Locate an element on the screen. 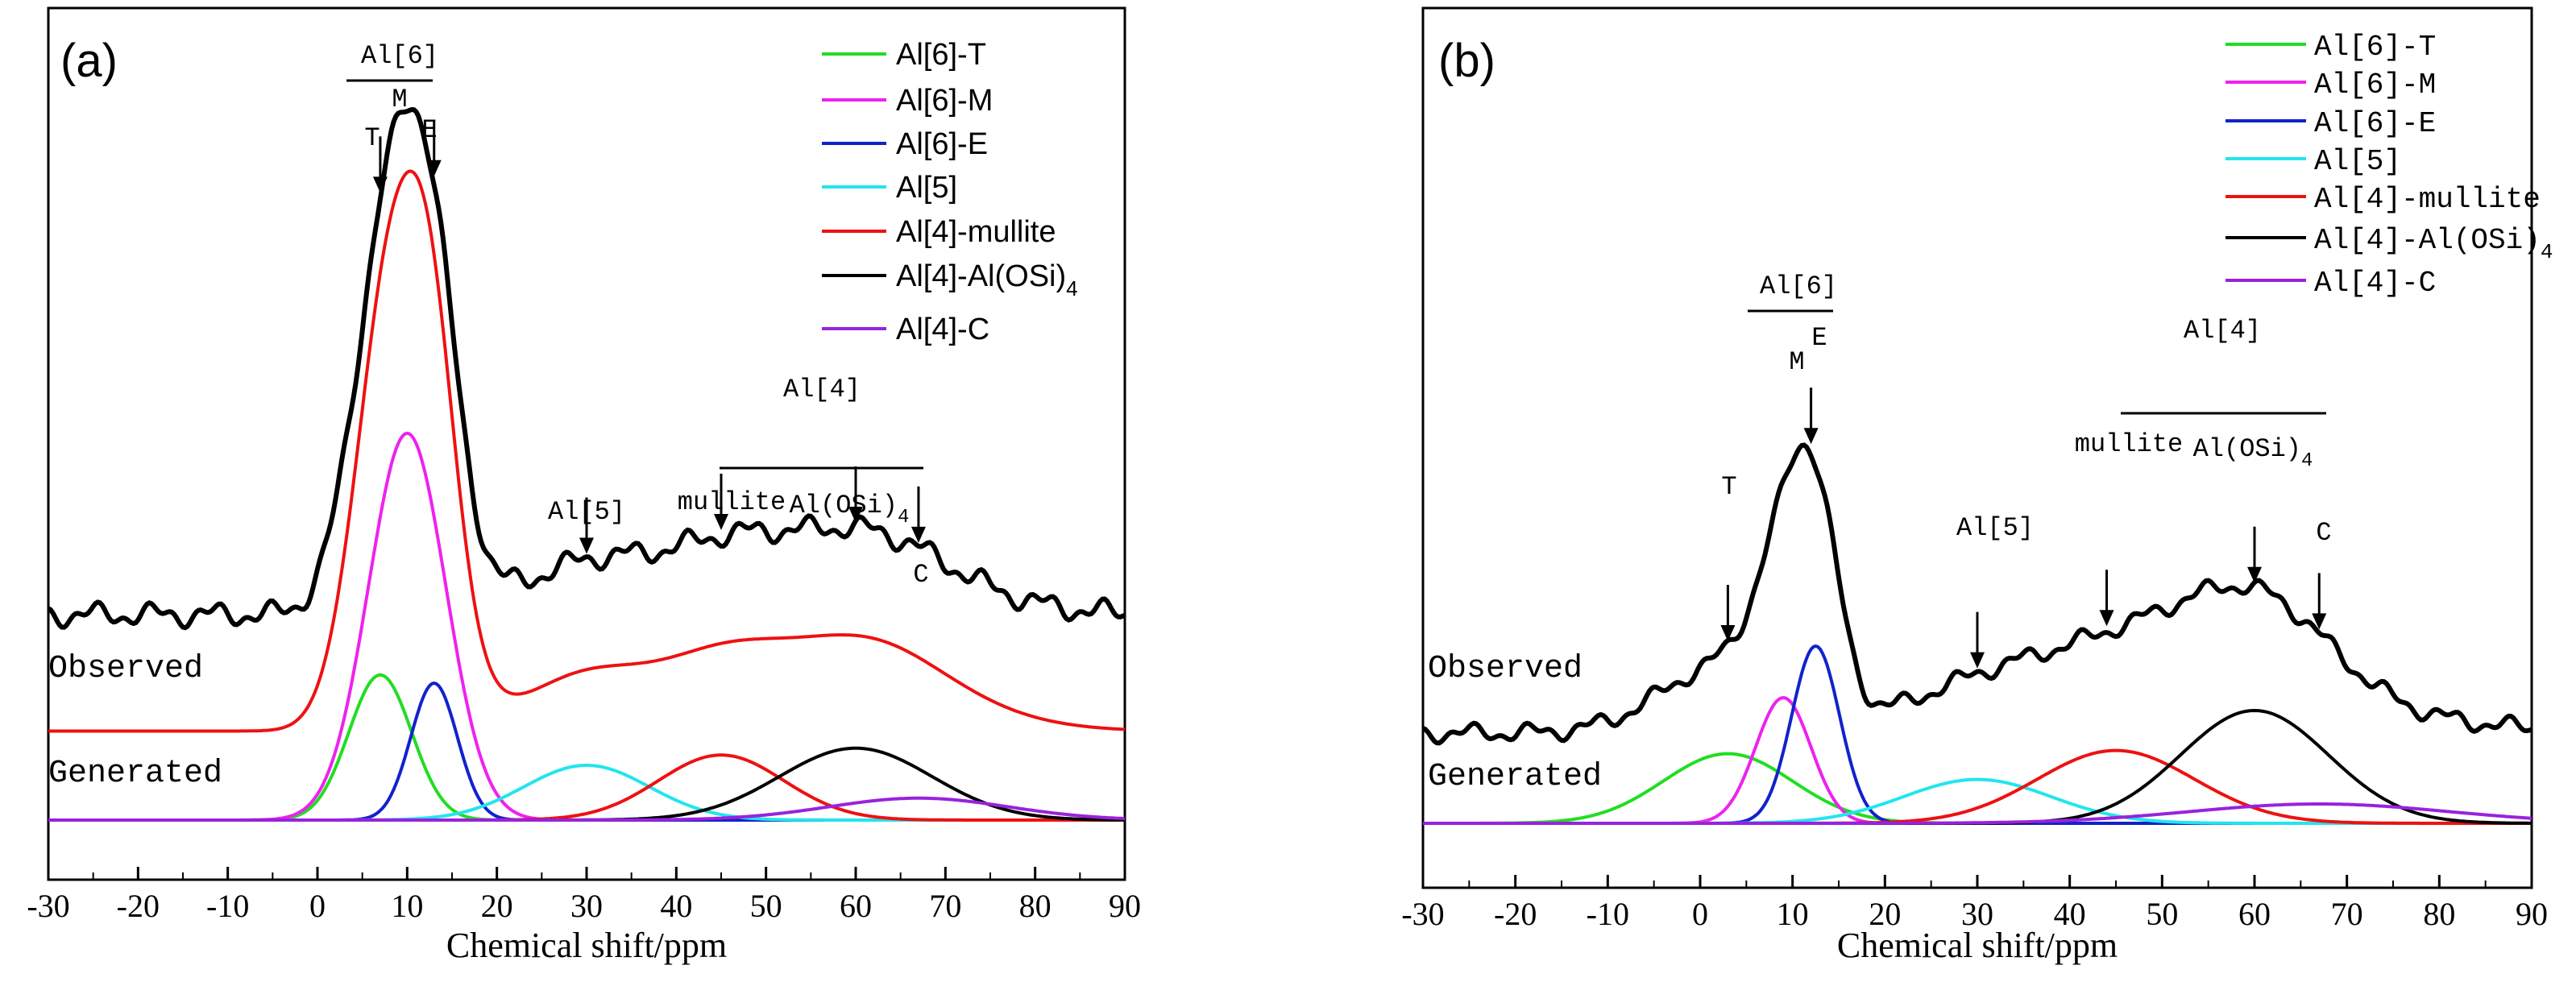  panel-a-arrows is located at coordinates (649, 336).